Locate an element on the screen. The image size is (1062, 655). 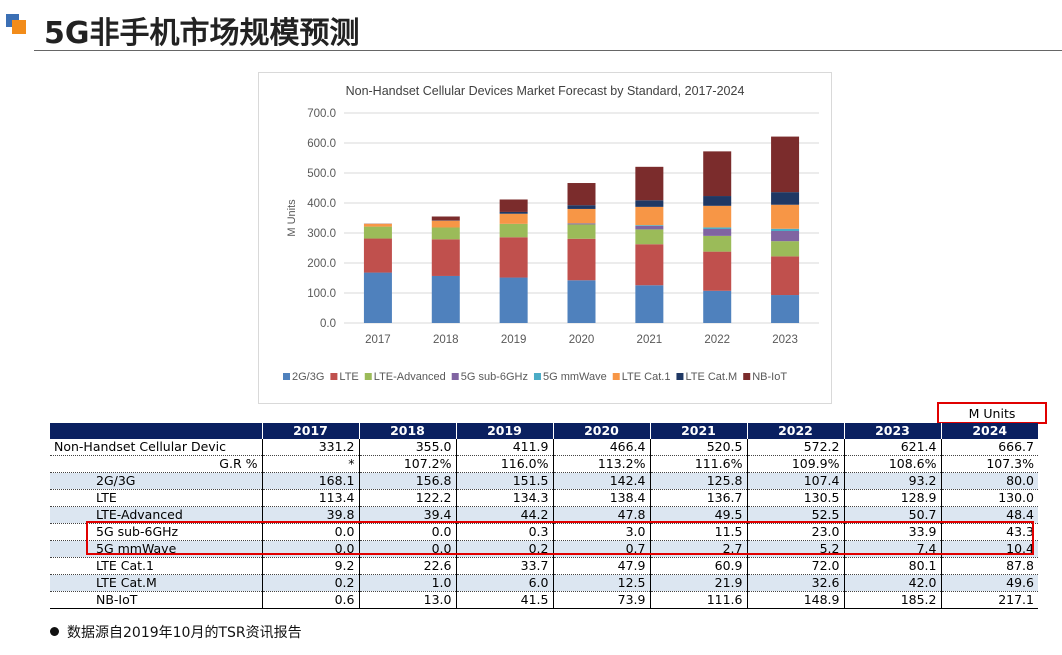
table-cell: 109.9% is located at coordinates (795, 464).